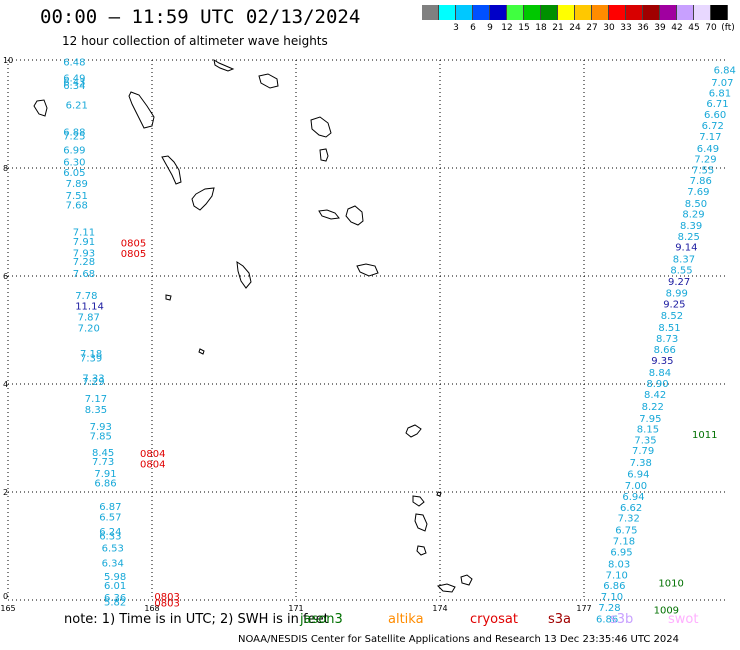 The height and width of the screenshot is (650, 740). I want to click on wave-height-label: 7.78, so click(86, 296).